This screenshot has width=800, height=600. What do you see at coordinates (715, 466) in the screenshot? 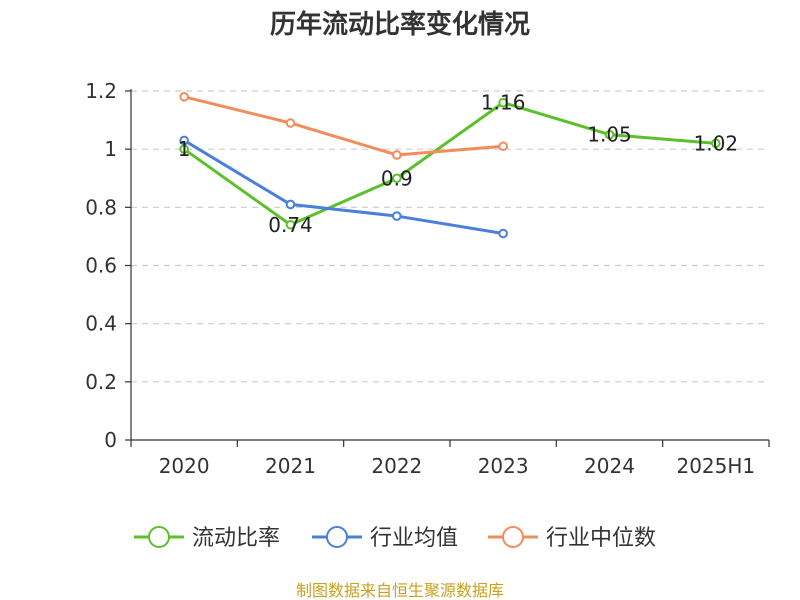
I see `x-tick-label: 2025H1` at bounding box center [715, 466].